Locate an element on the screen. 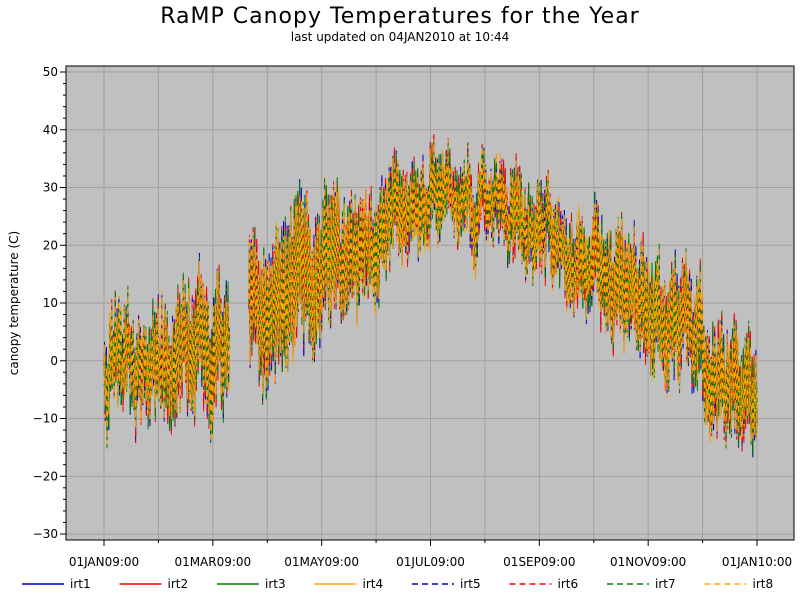 This screenshot has width=800, height=600. legend-label-irt8: irt8 is located at coordinates (763, 584).